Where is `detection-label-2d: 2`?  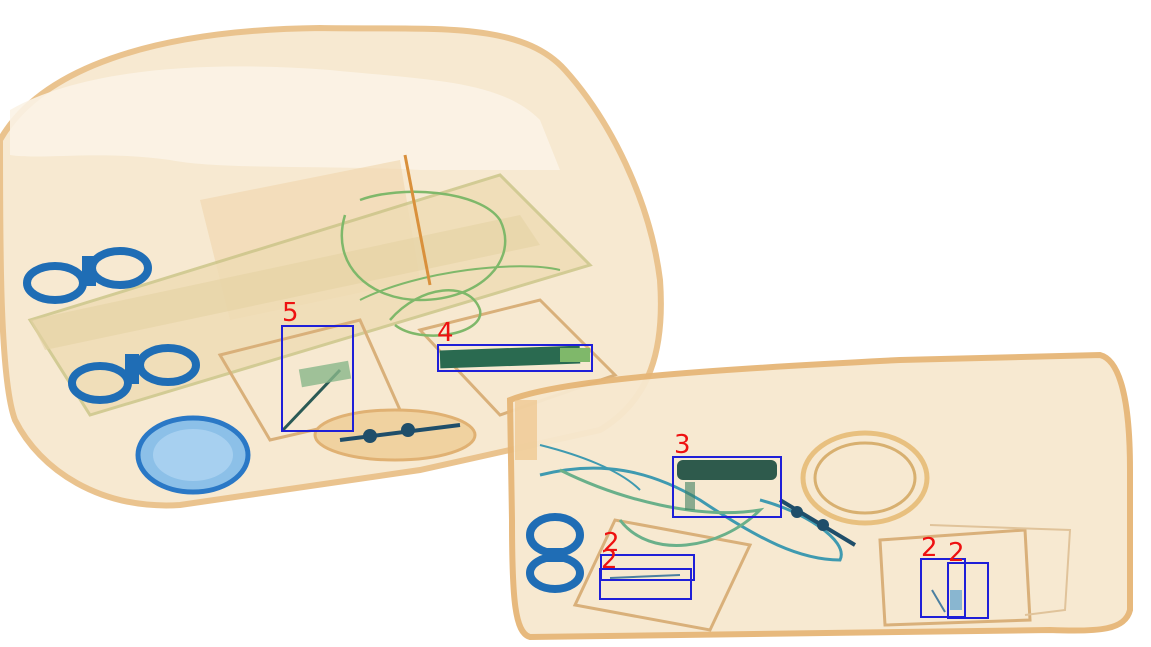
detection-label-2d: 2 is located at coordinates (956, 553).